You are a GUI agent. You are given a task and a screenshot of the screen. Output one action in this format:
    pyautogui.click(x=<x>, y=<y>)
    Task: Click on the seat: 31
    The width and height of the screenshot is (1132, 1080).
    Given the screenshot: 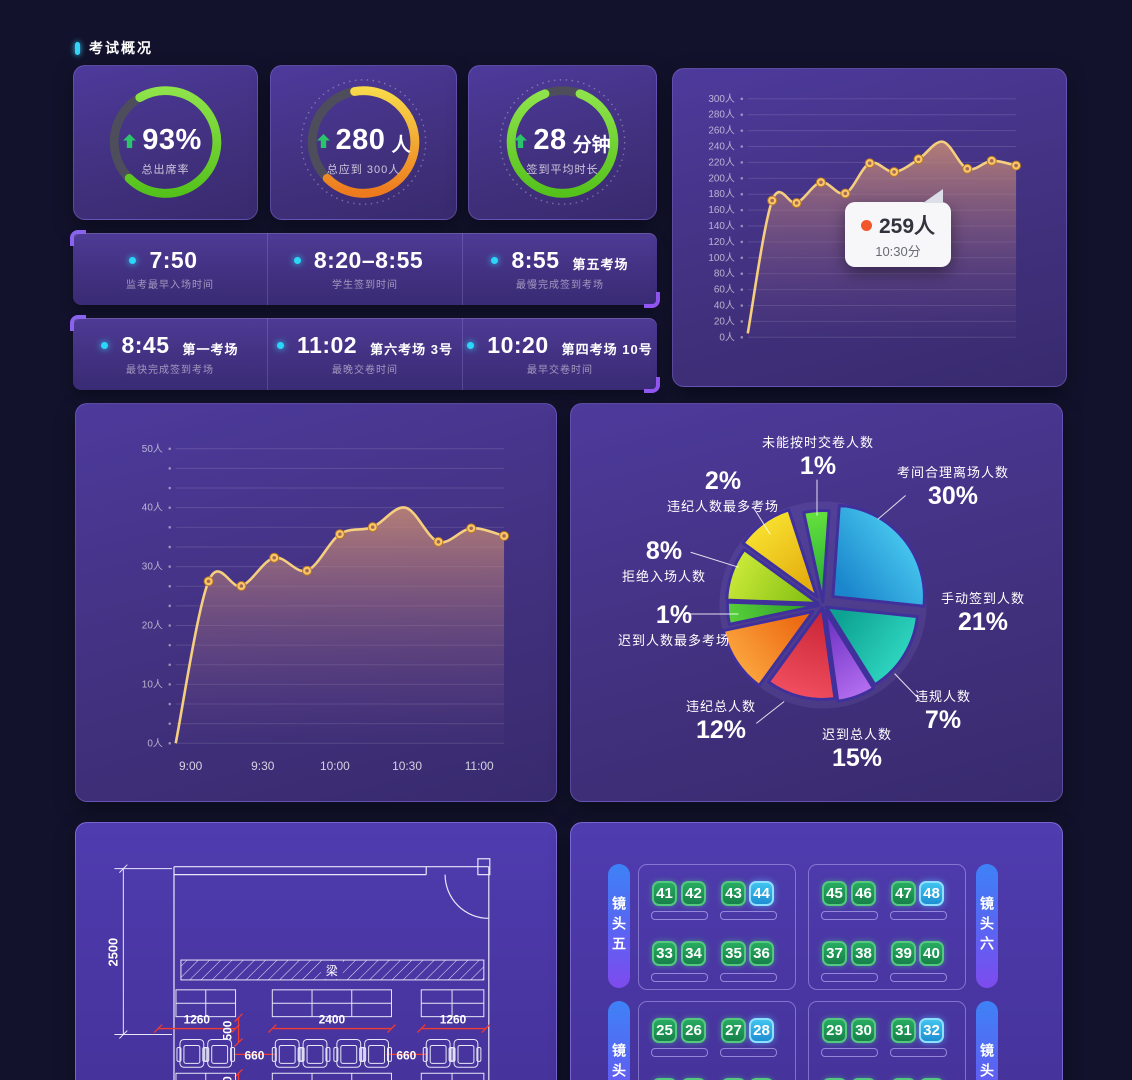 What is the action you would take?
    pyautogui.click(x=903, y=1030)
    